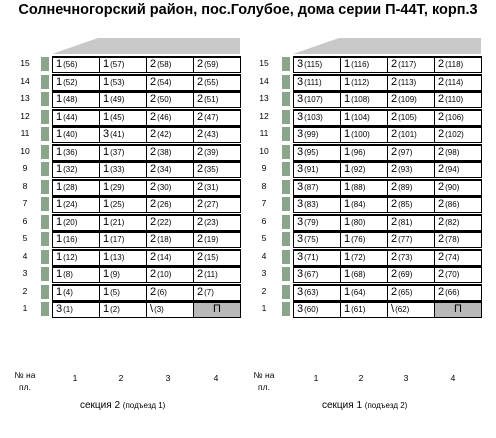  Describe the element at coordinates (123, 187) in the screenshot. I see `apartment-cell: 1(29)` at that location.